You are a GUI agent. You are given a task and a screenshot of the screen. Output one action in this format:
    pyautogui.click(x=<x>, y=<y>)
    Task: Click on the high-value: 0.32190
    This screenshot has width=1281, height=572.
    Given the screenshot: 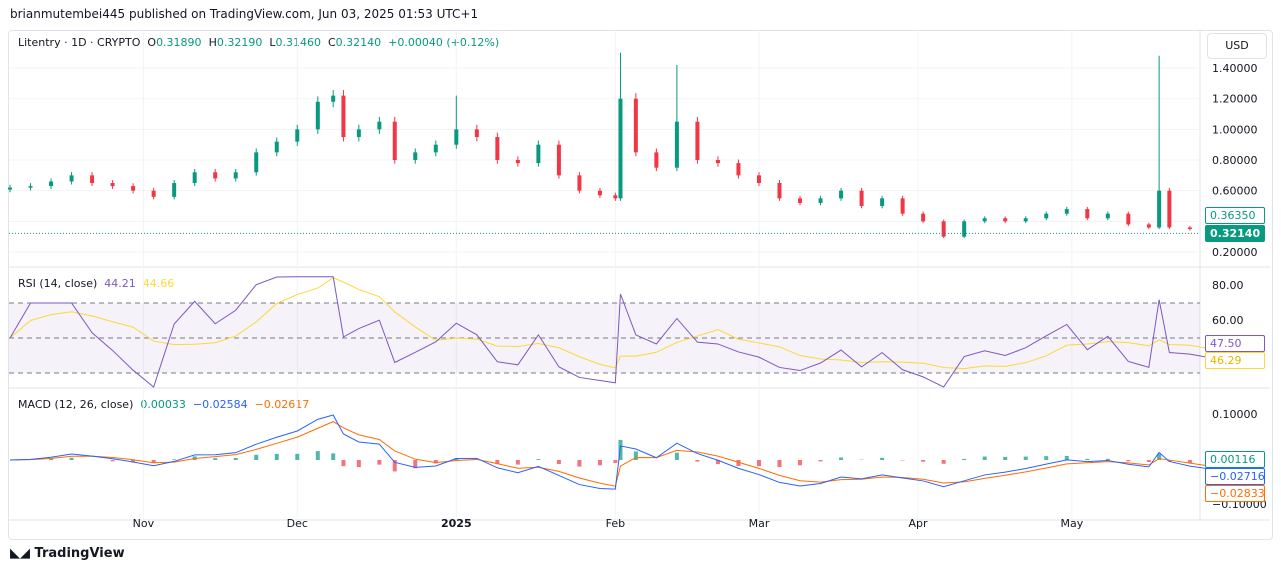 What is the action you would take?
    pyautogui.click(x=239, y=42)
    